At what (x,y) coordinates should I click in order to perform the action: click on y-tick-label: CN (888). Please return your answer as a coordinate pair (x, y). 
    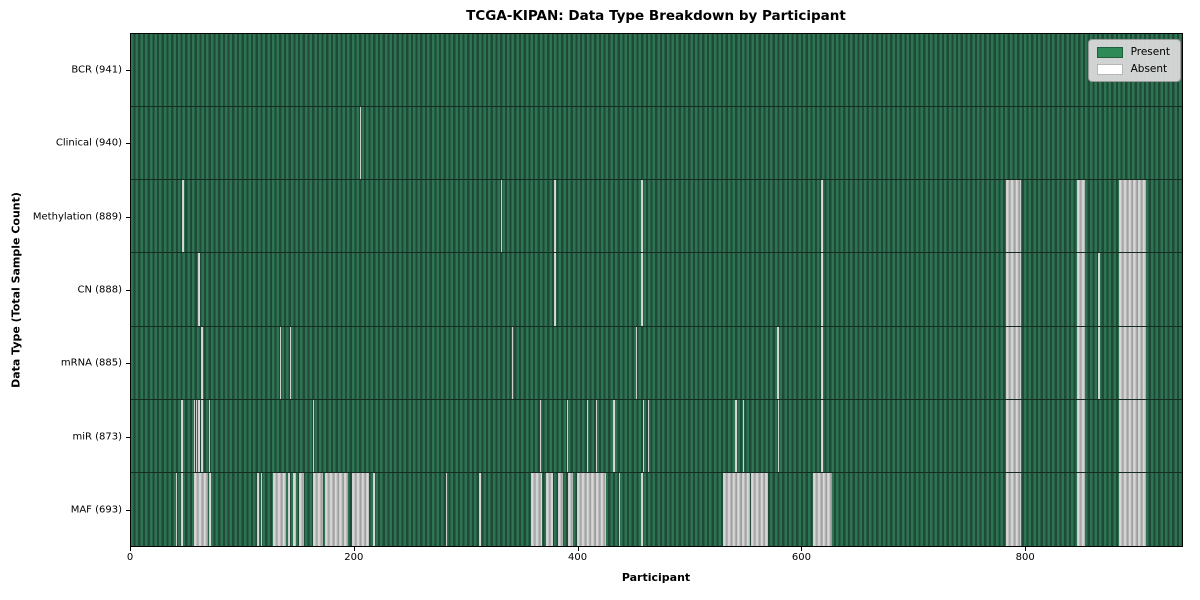
    Looking at the image, I should click on (99, 290).